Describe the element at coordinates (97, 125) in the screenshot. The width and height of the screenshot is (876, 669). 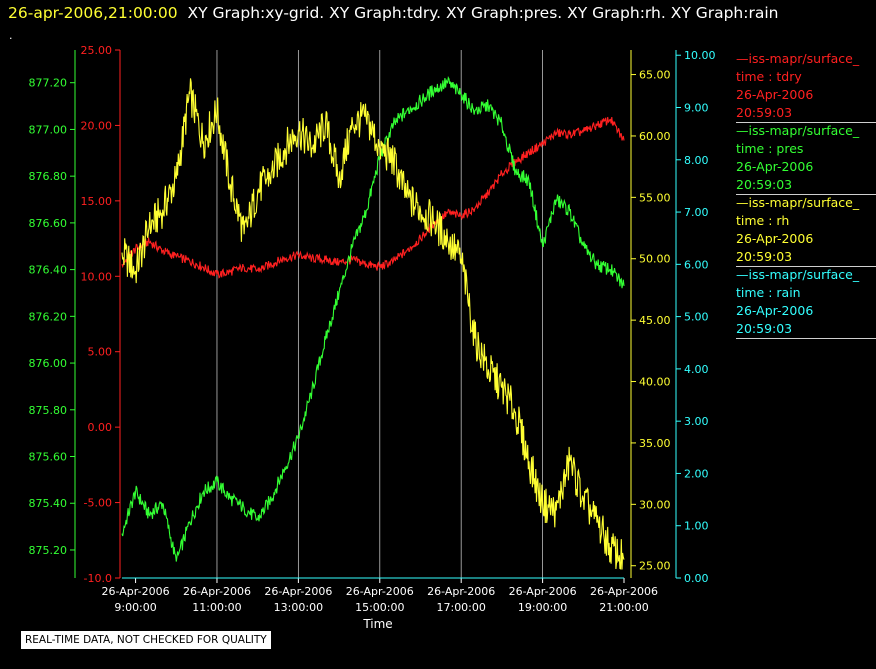
I see `tdry-tick-label: 20.00` at that location.